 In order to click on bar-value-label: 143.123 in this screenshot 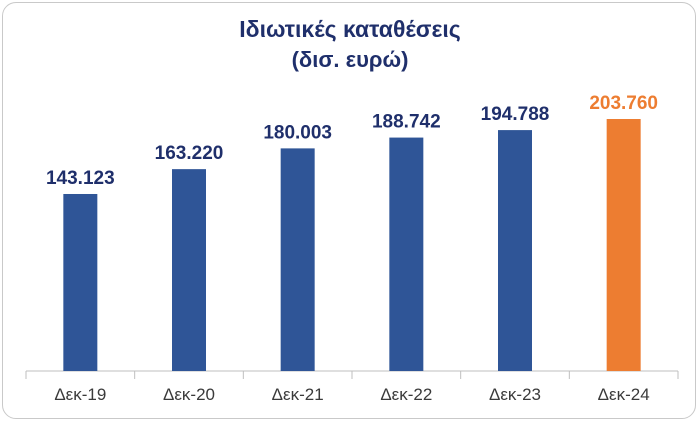, I will do `click(80, 178)`.